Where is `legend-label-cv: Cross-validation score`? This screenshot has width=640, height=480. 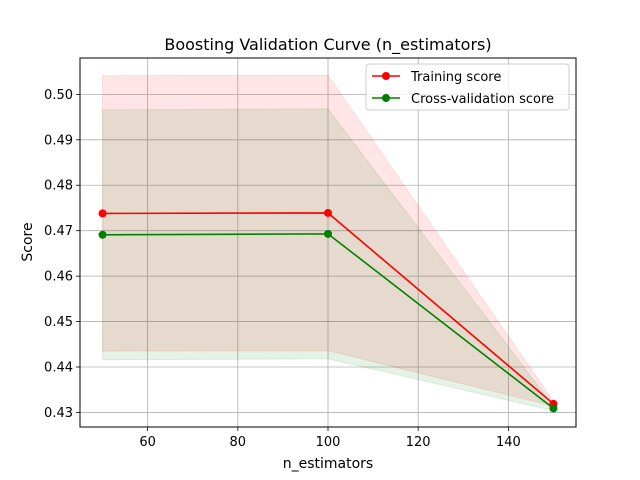
legend-label-cv: Cross-validation score is located at coordinates (482, 99).